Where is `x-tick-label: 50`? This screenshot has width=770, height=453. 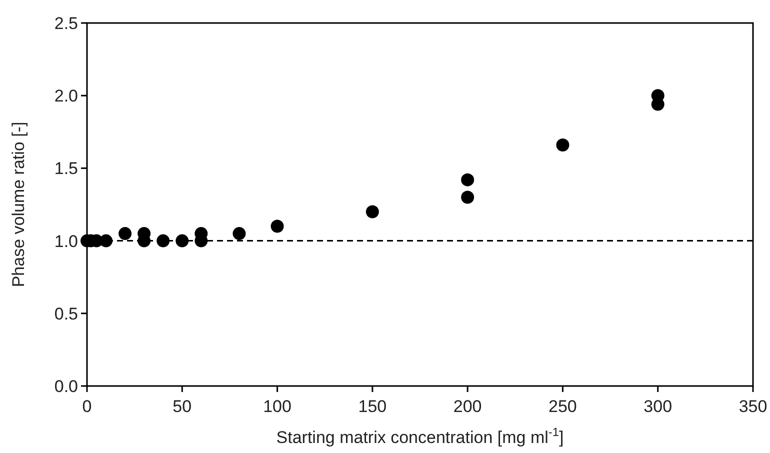 x-tick-label: 50 is located at coordinates (182, 406).